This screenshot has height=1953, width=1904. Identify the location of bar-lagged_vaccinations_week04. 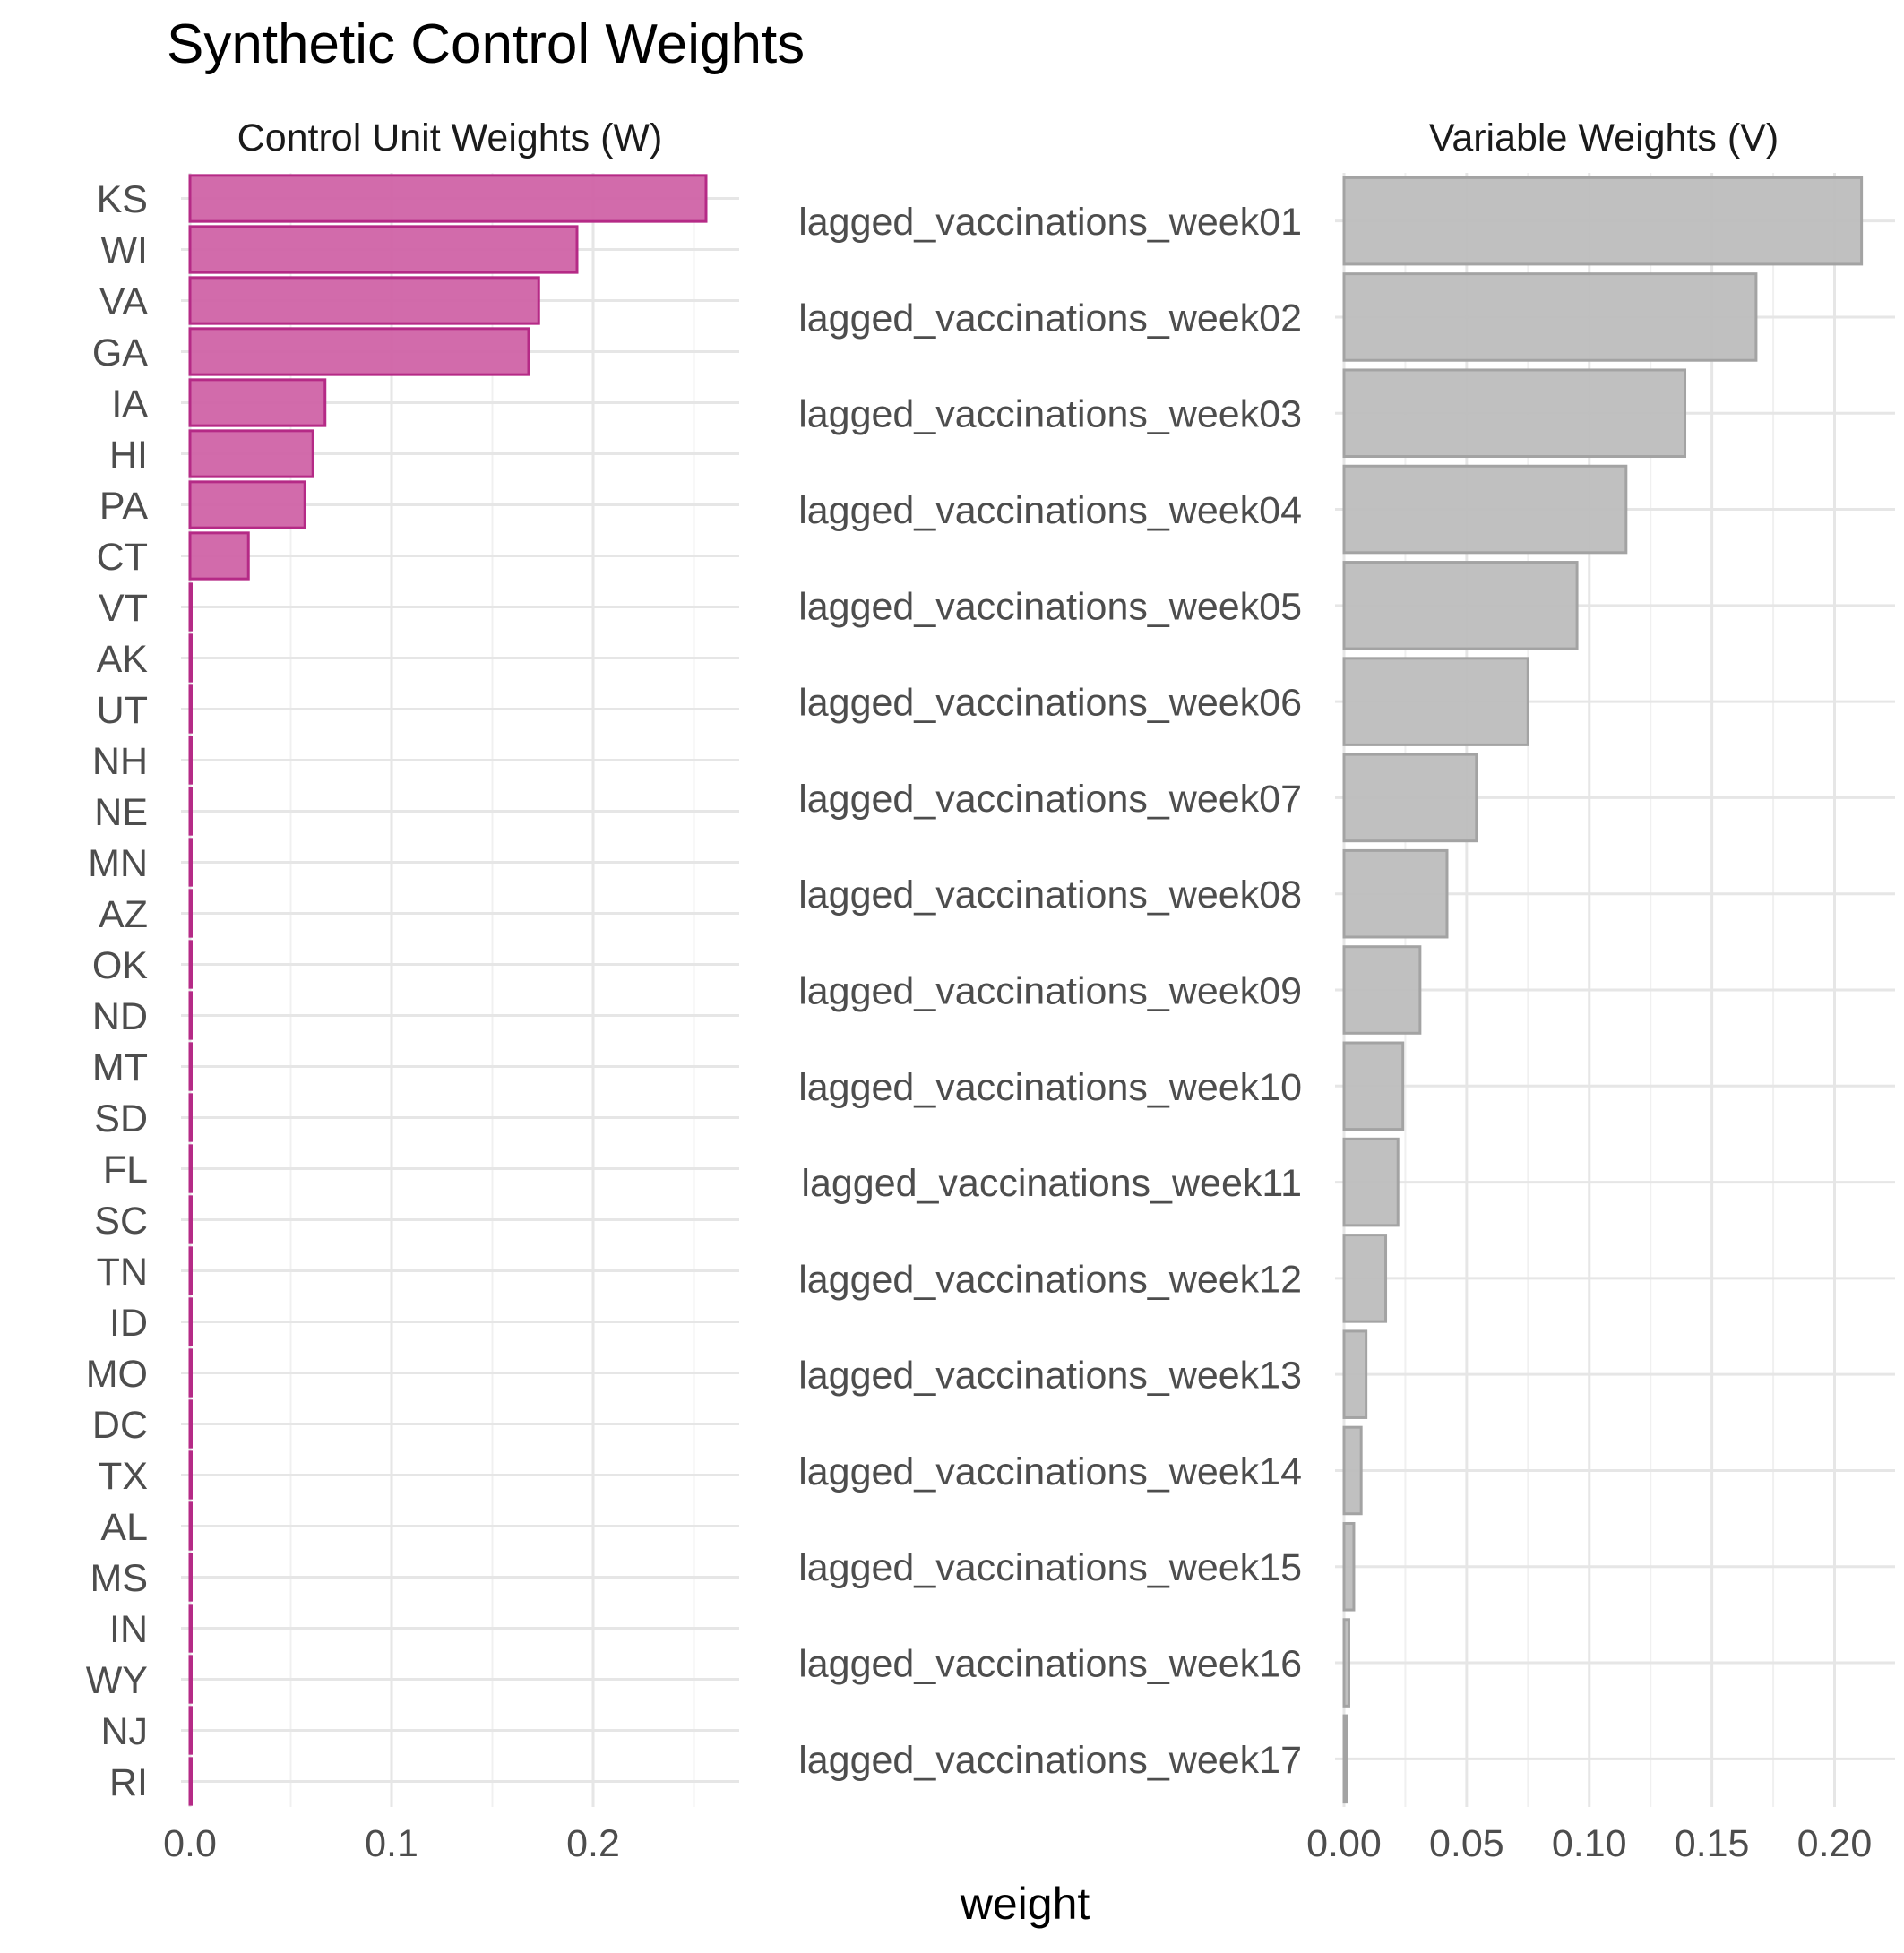
(1485, 510).